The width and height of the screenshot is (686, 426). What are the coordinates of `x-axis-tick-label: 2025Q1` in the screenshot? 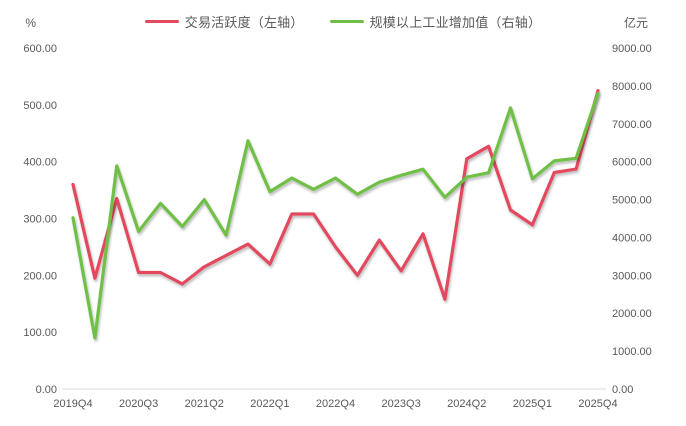 It's located at (532, 404).